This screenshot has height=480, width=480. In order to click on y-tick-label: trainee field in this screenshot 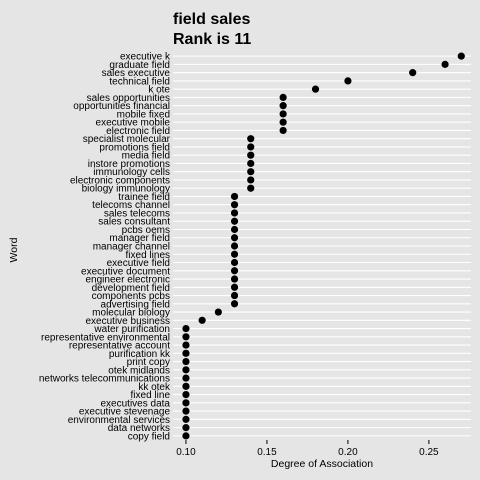, I will do `click(144, 197)`.